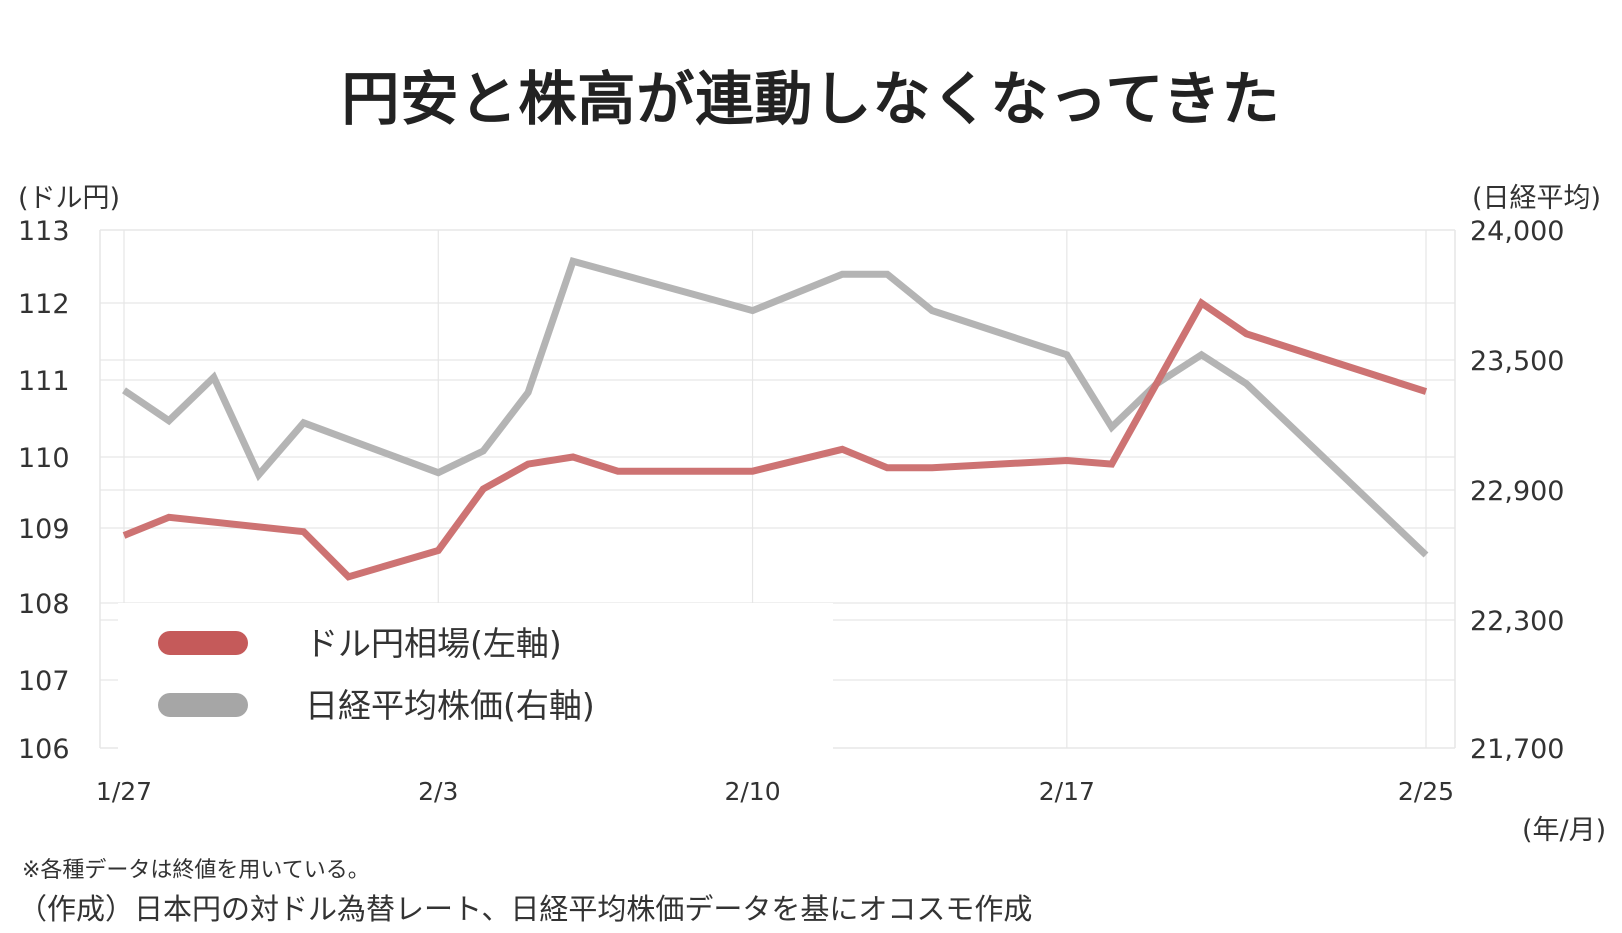 The height and width of the screenshot is (933, 1622). Describe the element at coordinates (1067, 791) in the screenshot. I see `x-tick-label: 2/17` at that location.